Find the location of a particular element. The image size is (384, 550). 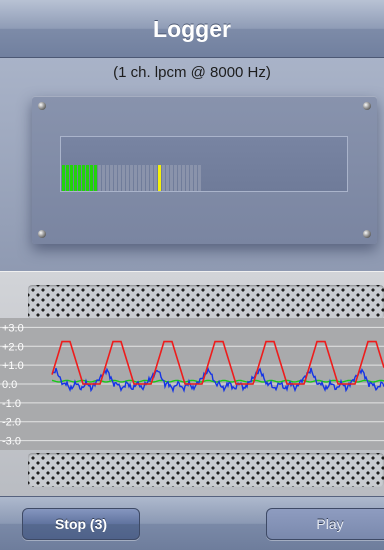

level-meter is located at coordinates (132, 178).